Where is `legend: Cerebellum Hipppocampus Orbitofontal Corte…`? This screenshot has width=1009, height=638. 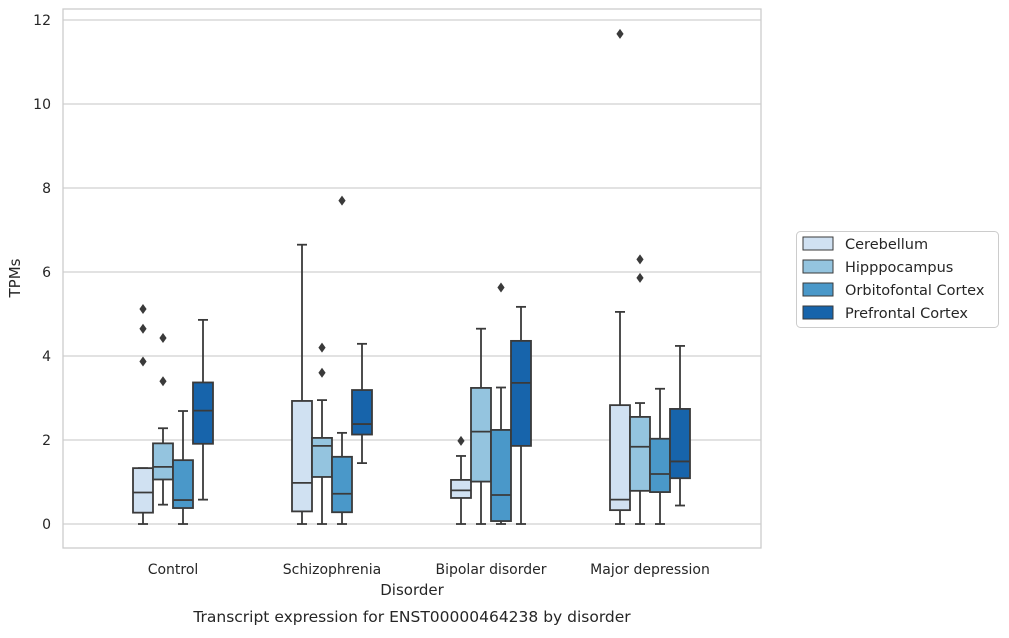
legend: Cerebellum Hipppocampus Orbitofontal Corte… is located at coordinates (897, 279).